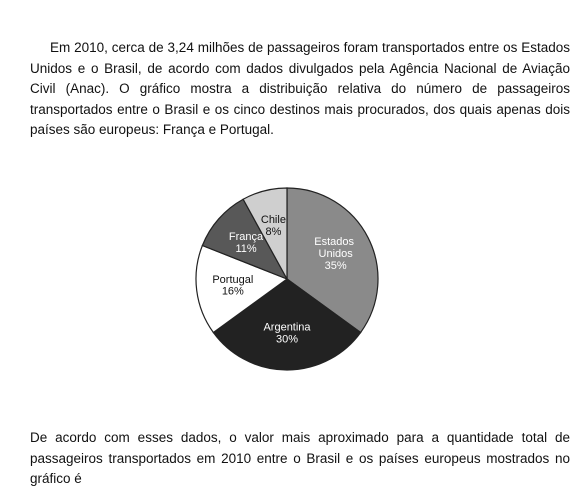 This screenshot has height=503, width=585. I want to click on slice-value-label: 30%, so click(287, 340).